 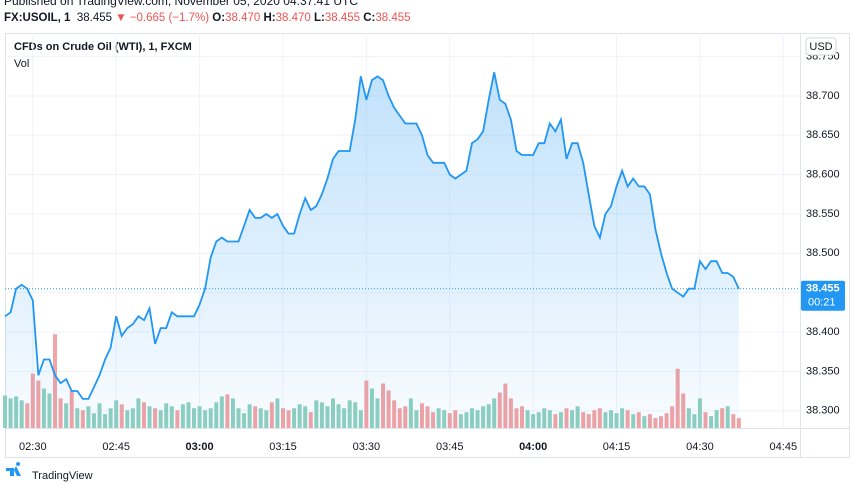 What do you see at coordinates (269, 18) in the screenshot?
I see `ohlc-label: H:` at bounding box center [269, 18].